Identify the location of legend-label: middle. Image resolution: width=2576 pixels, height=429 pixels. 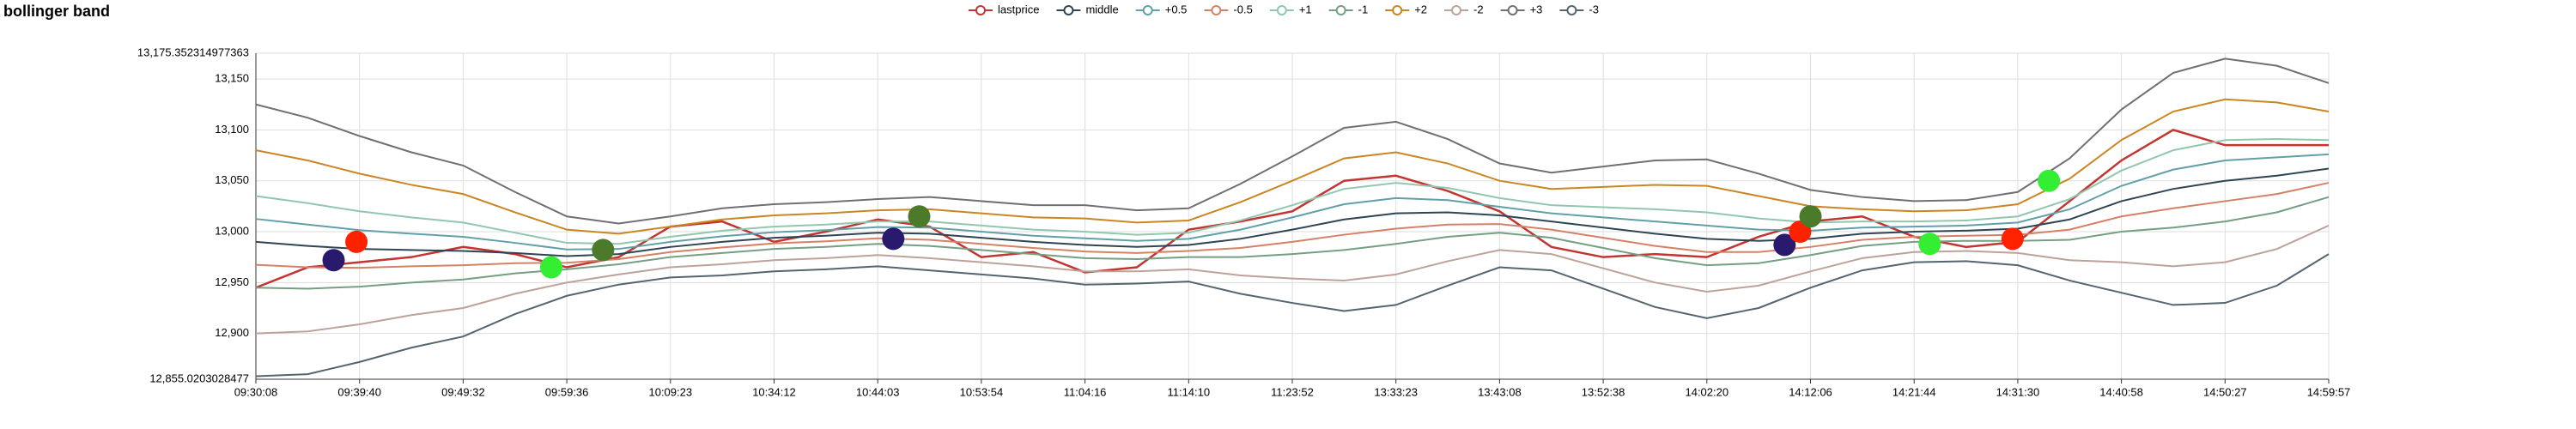
(1101, 9).